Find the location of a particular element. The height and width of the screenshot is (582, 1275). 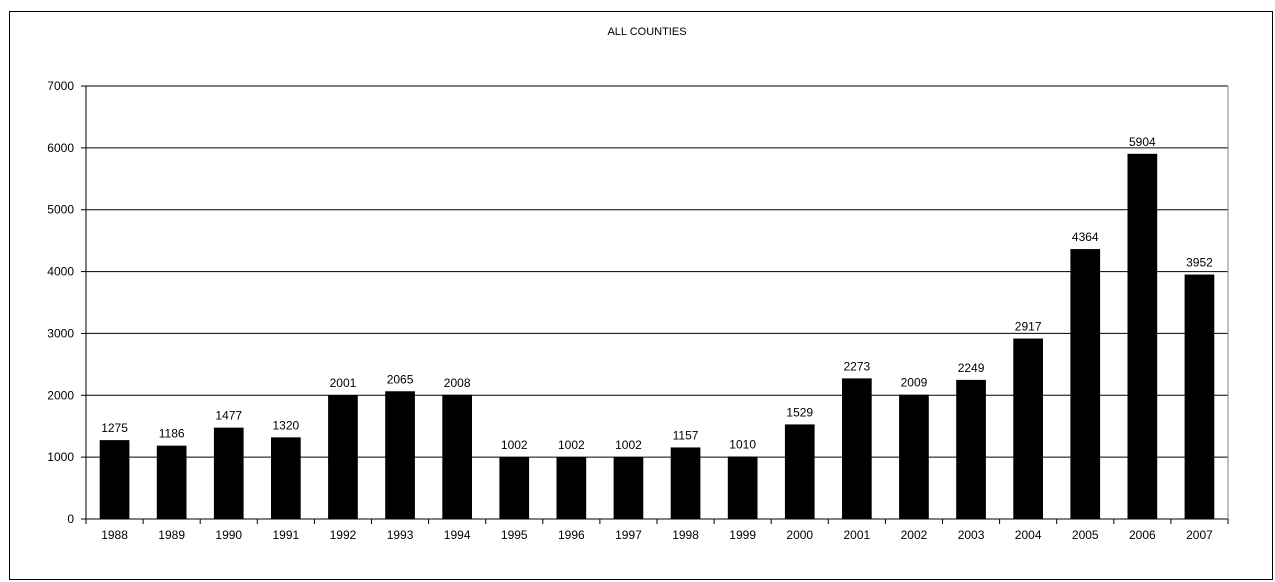

x-tick-label: 1996 is located at coordinates (571, 535).